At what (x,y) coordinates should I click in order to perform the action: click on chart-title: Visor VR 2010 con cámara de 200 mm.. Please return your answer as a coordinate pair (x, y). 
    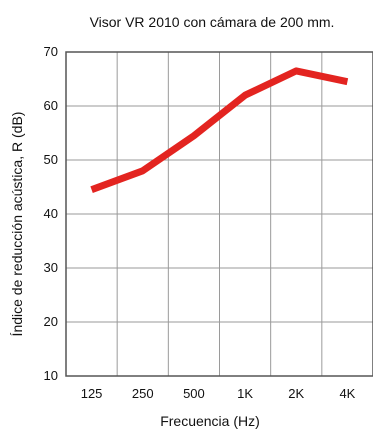
    Looking at the image, I should click on (212, 22).